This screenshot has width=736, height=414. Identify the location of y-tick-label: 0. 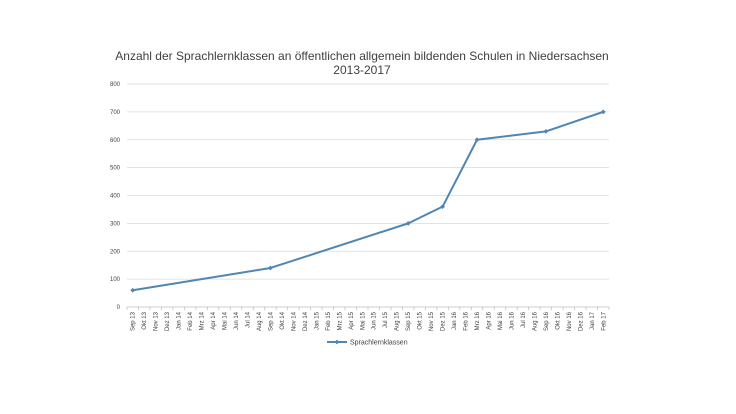
(119, 308).